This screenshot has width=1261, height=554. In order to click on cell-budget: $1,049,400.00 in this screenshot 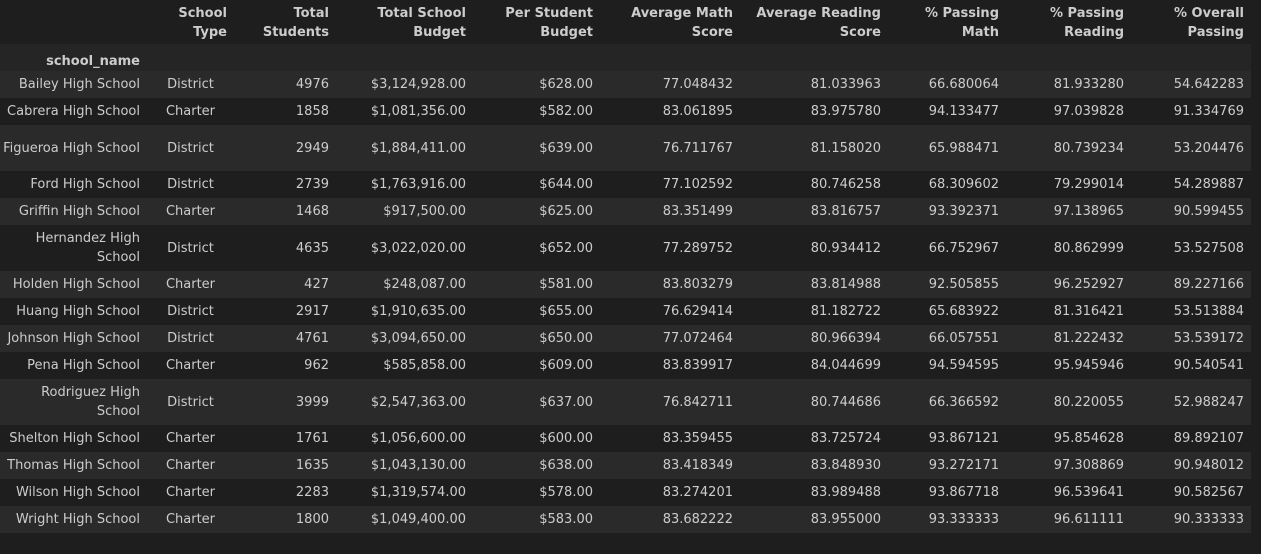, I will do `click(418, 519)`.